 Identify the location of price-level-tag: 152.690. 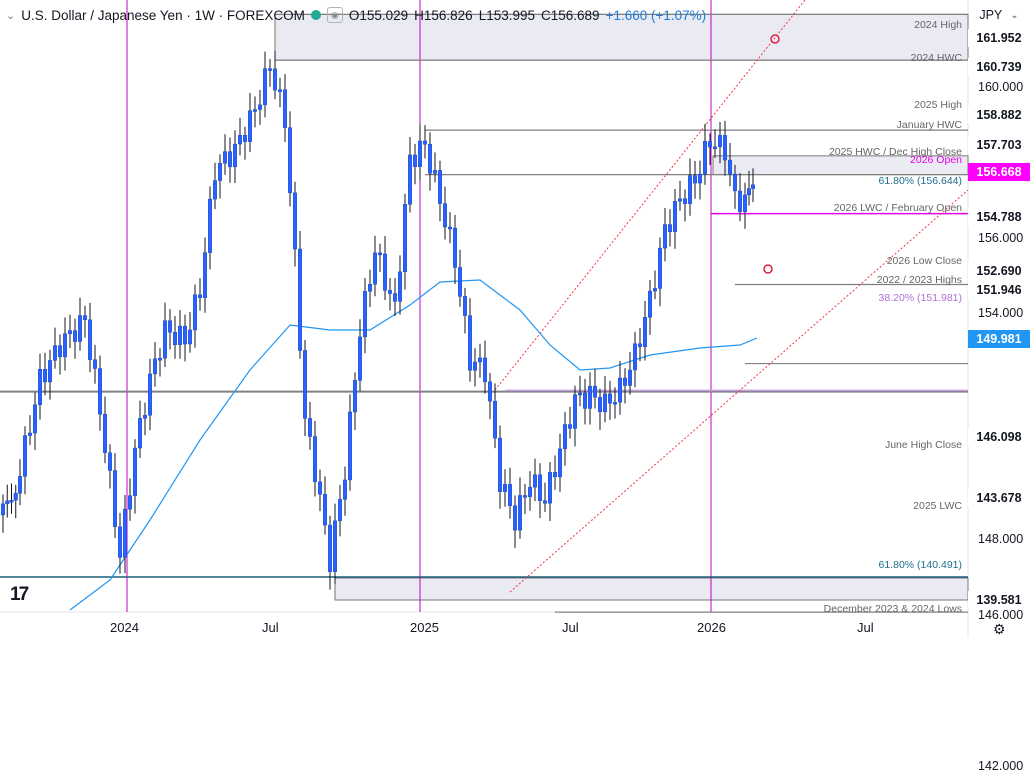
(999, 271).